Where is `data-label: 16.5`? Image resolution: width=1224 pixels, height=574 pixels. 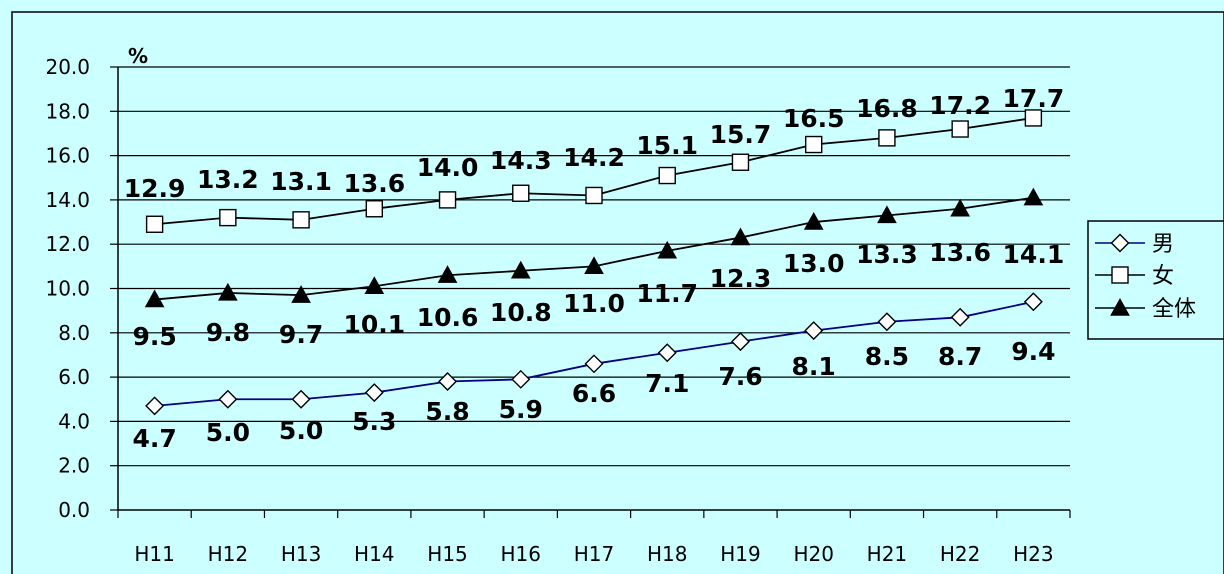 data-label: 16.5 is located at coordinates (814, 118).